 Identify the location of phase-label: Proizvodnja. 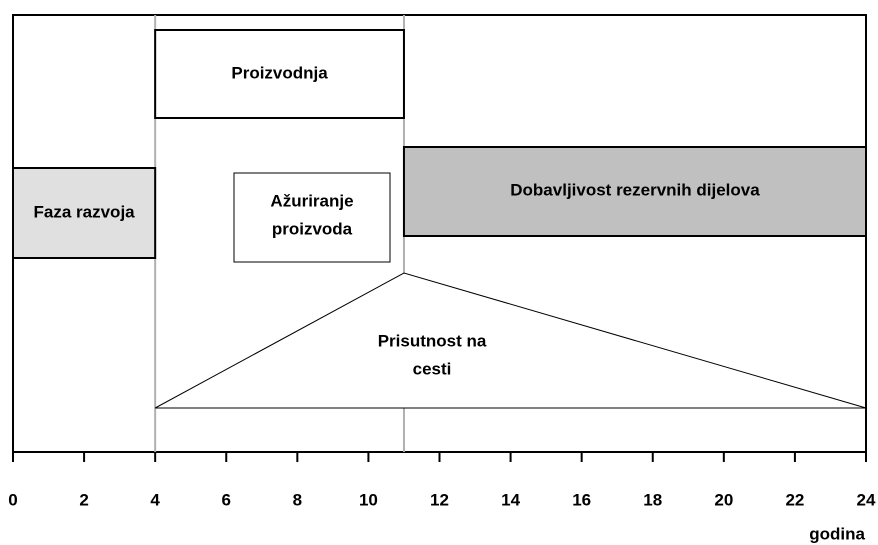
(279, 72).